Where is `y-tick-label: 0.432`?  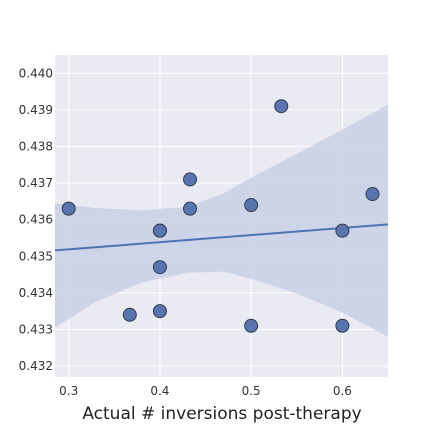 y-tick-label: 0.432 is located at coordinates (36, 366).